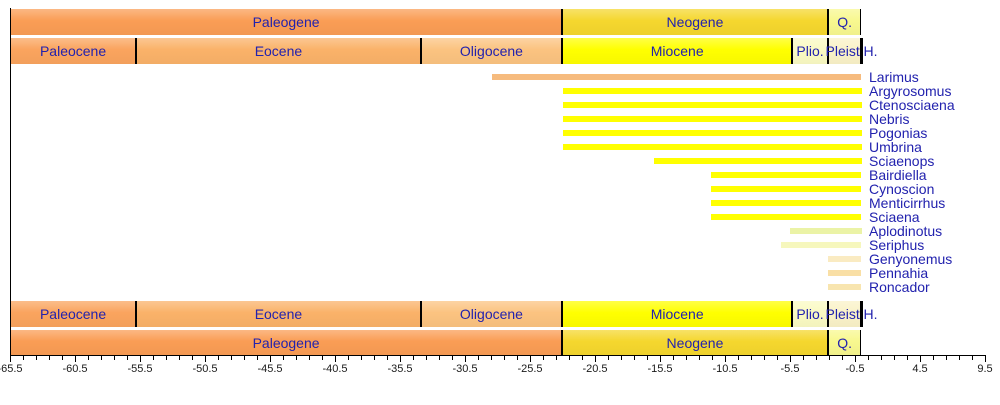 The width and height of the screenshot is (1000, 405). Describe the element at coordinates (498, 355) in the screenshot. I see `x-axis-line` at that location.